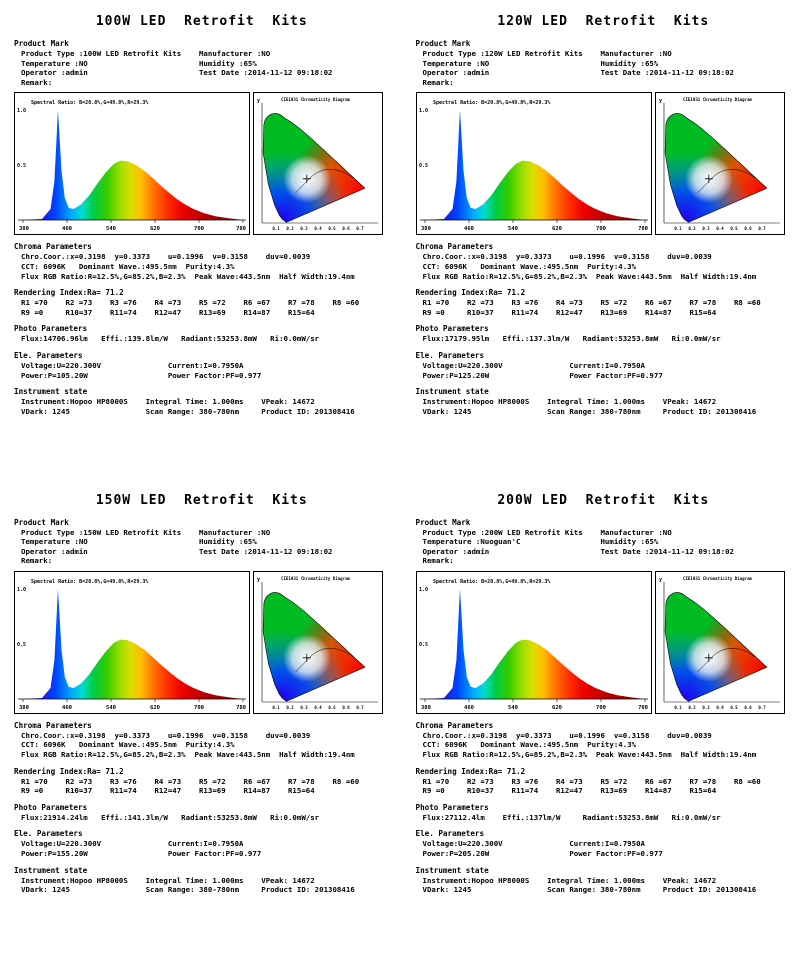  Describe the element at coordinates (201, 21) in the screenshot. I see `report-title: 100W LED Retrofit Kits` at that location.